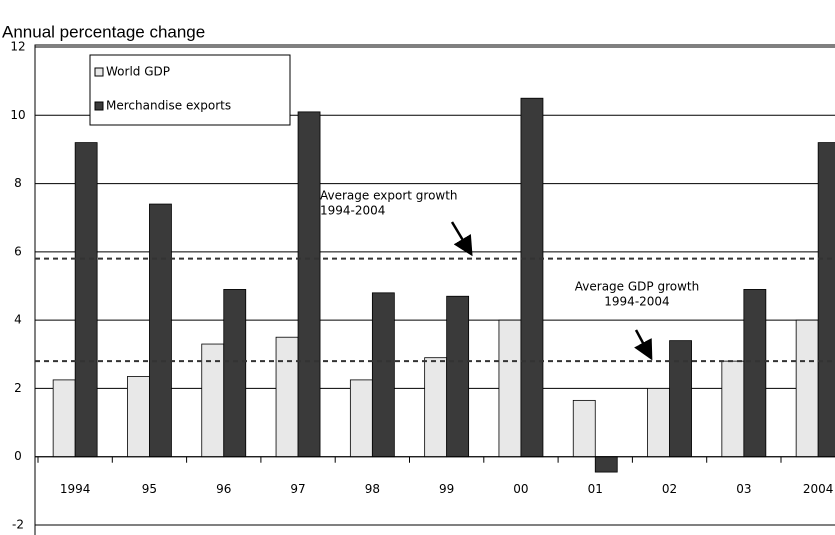 The width and height of the screenshot is (835, 535). What do you see at coordinates (138, 72) in the screenshot?
I see `legend-label: World GDP` at bounding box center [138, 72].